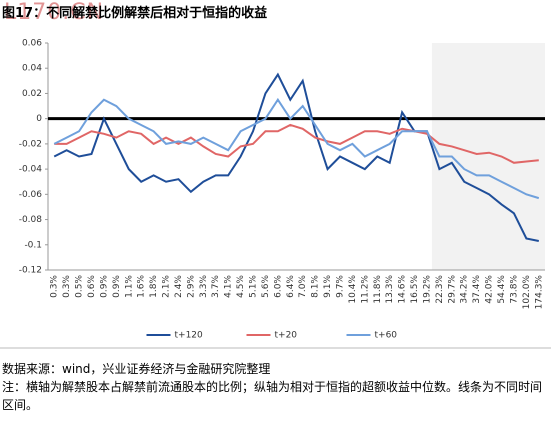 The height and width of the screenshot is (424, 551). Describe the element at coordinates (189, 336) in the screenshot. I see `legend-label: t+120` at that location.